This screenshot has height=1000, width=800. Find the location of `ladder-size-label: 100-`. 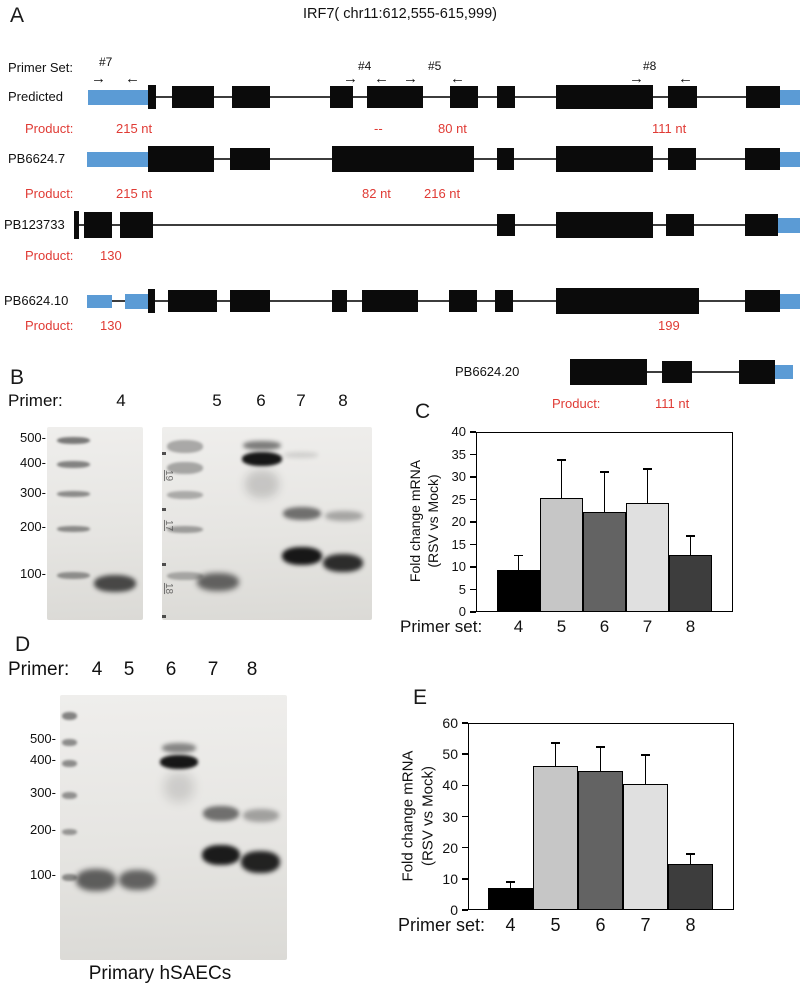

ladder-size-label: 100- is located at coordinates (42, 874).